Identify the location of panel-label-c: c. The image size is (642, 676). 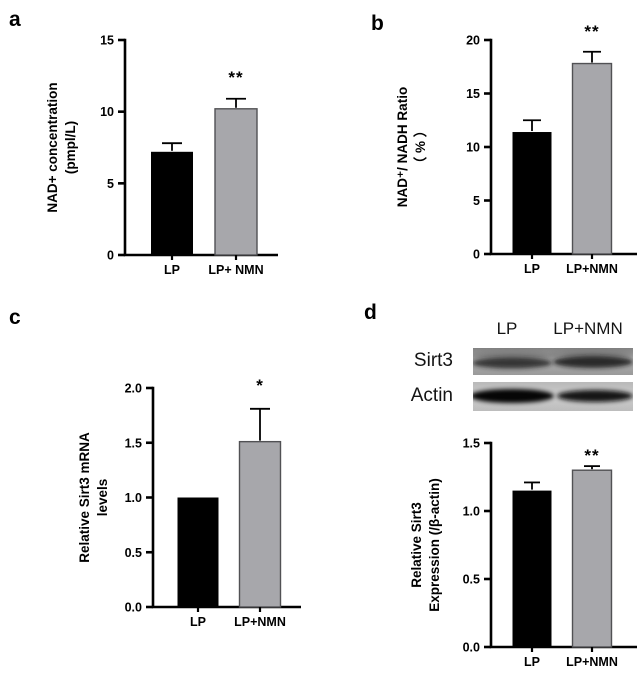
(15, 317).